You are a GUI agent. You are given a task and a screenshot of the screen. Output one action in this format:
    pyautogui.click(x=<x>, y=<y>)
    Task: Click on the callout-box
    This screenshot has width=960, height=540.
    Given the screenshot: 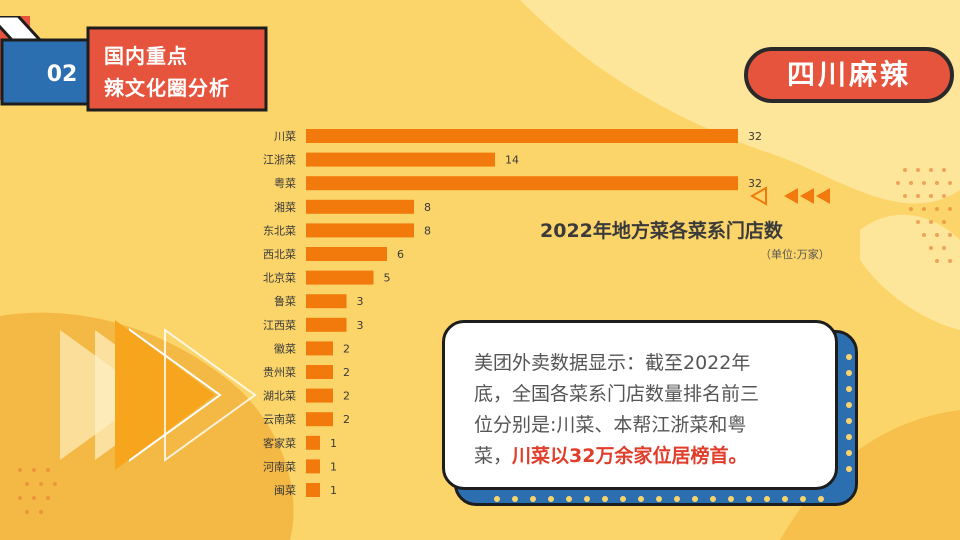 What is the action you would take?
    pyautogui.click(x=640, y=405)
    